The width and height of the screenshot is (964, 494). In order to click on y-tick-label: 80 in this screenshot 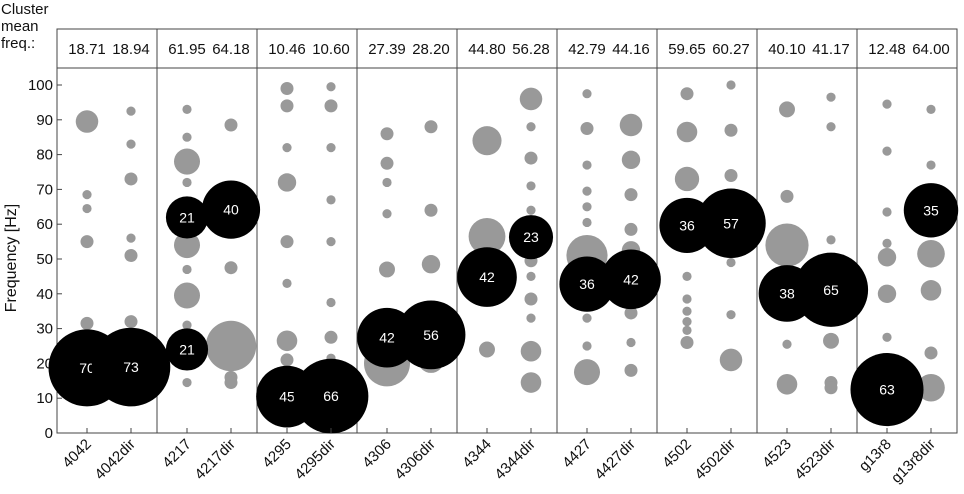, I will do `click(44, 155)`.